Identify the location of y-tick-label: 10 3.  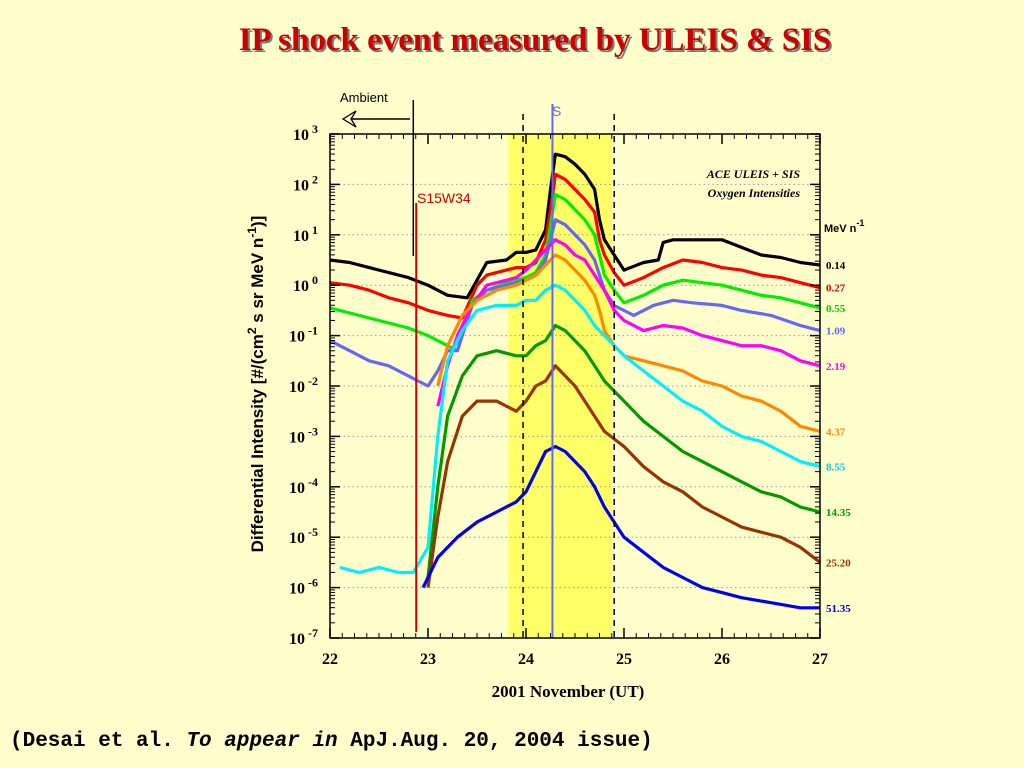
(305, 133).